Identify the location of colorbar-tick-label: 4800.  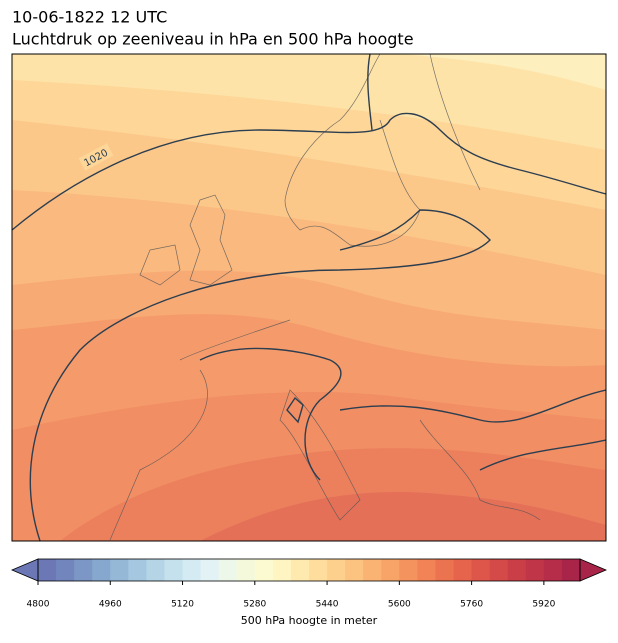
(38, 605).